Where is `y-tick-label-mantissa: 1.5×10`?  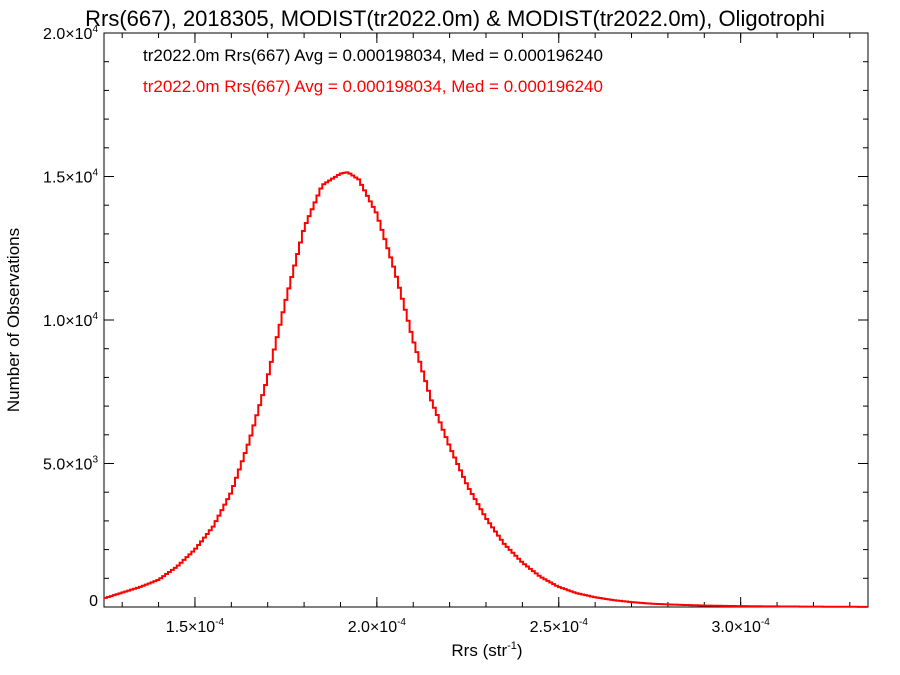
y-tick-label-mantissa: 1.5×10 is located at coordinates (67, 178).